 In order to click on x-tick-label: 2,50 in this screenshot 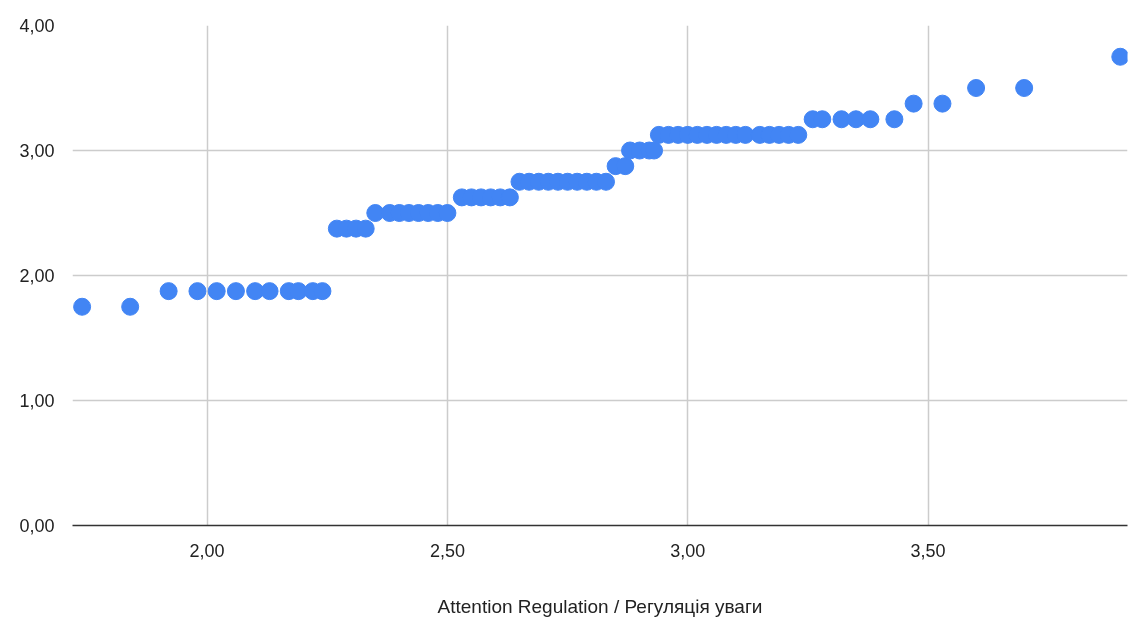, I will do `click(447, 550)`.